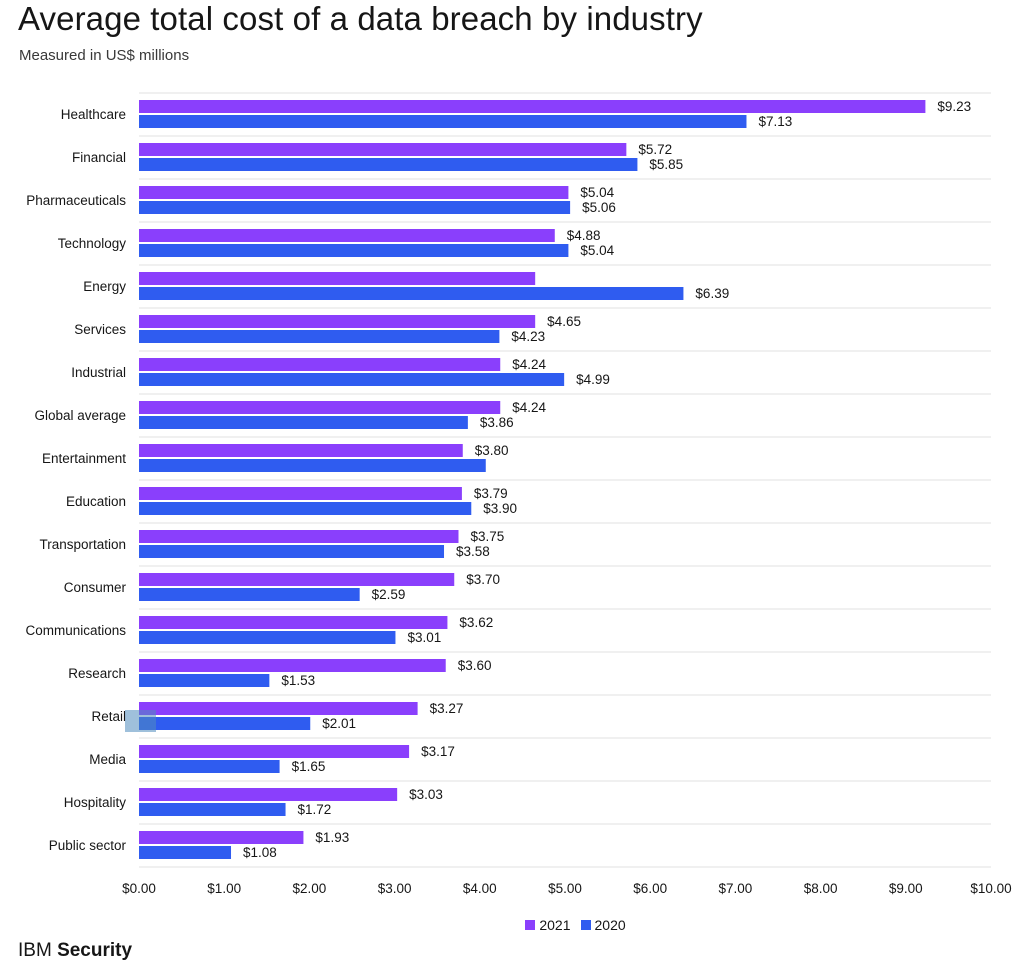 The width and height of the screenshot is (1031, 965). I want to click on data-label: $3.58, so click(473, 551).